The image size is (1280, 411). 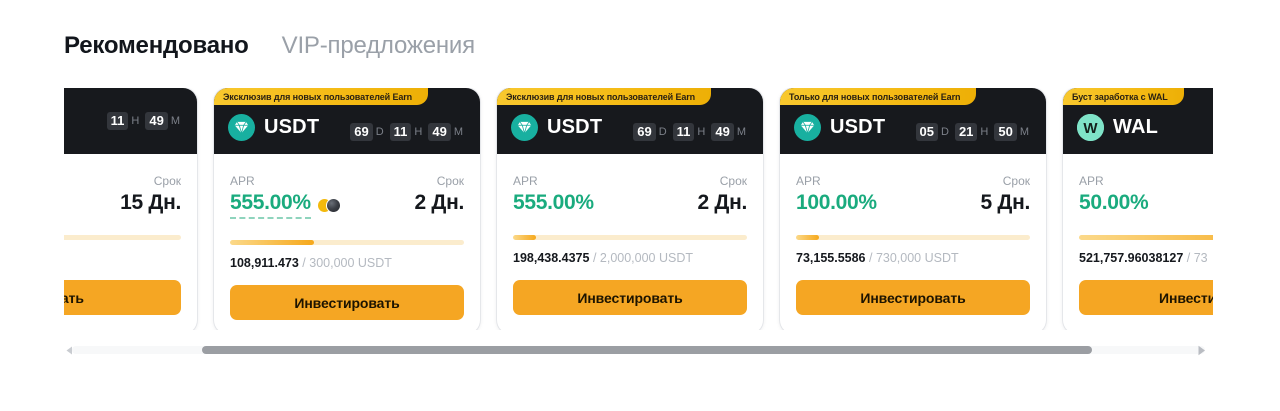 I want to click on funding-amounts: 108,911.473 / 300,000 USDT, so click(x=347, y=263).